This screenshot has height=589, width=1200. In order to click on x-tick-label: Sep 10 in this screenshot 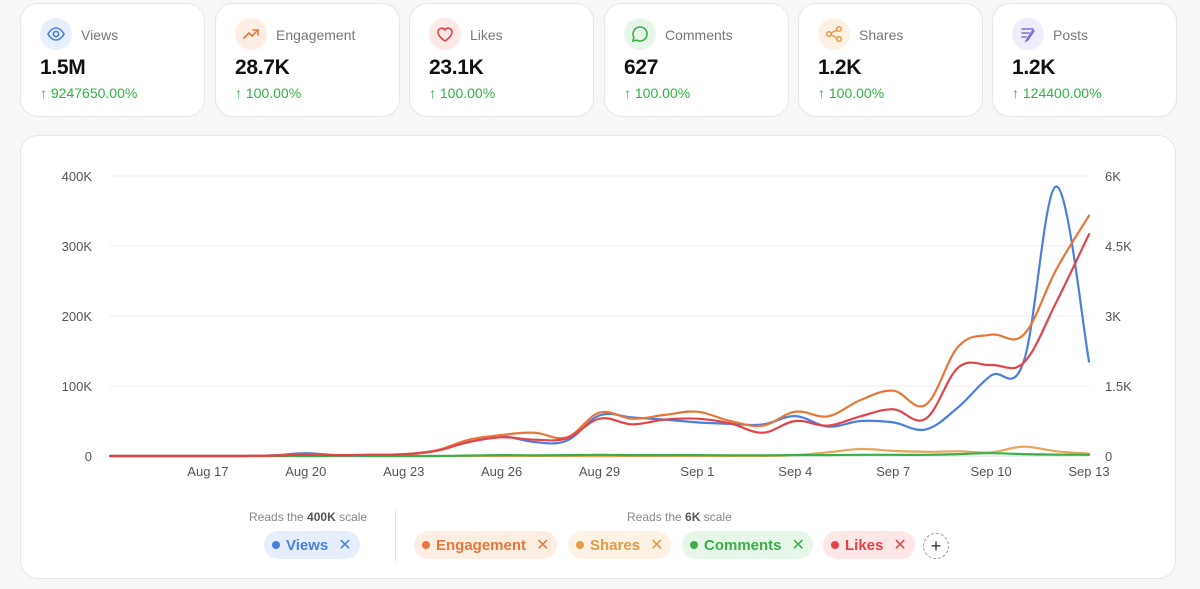, I will do `click(990, 471)`.